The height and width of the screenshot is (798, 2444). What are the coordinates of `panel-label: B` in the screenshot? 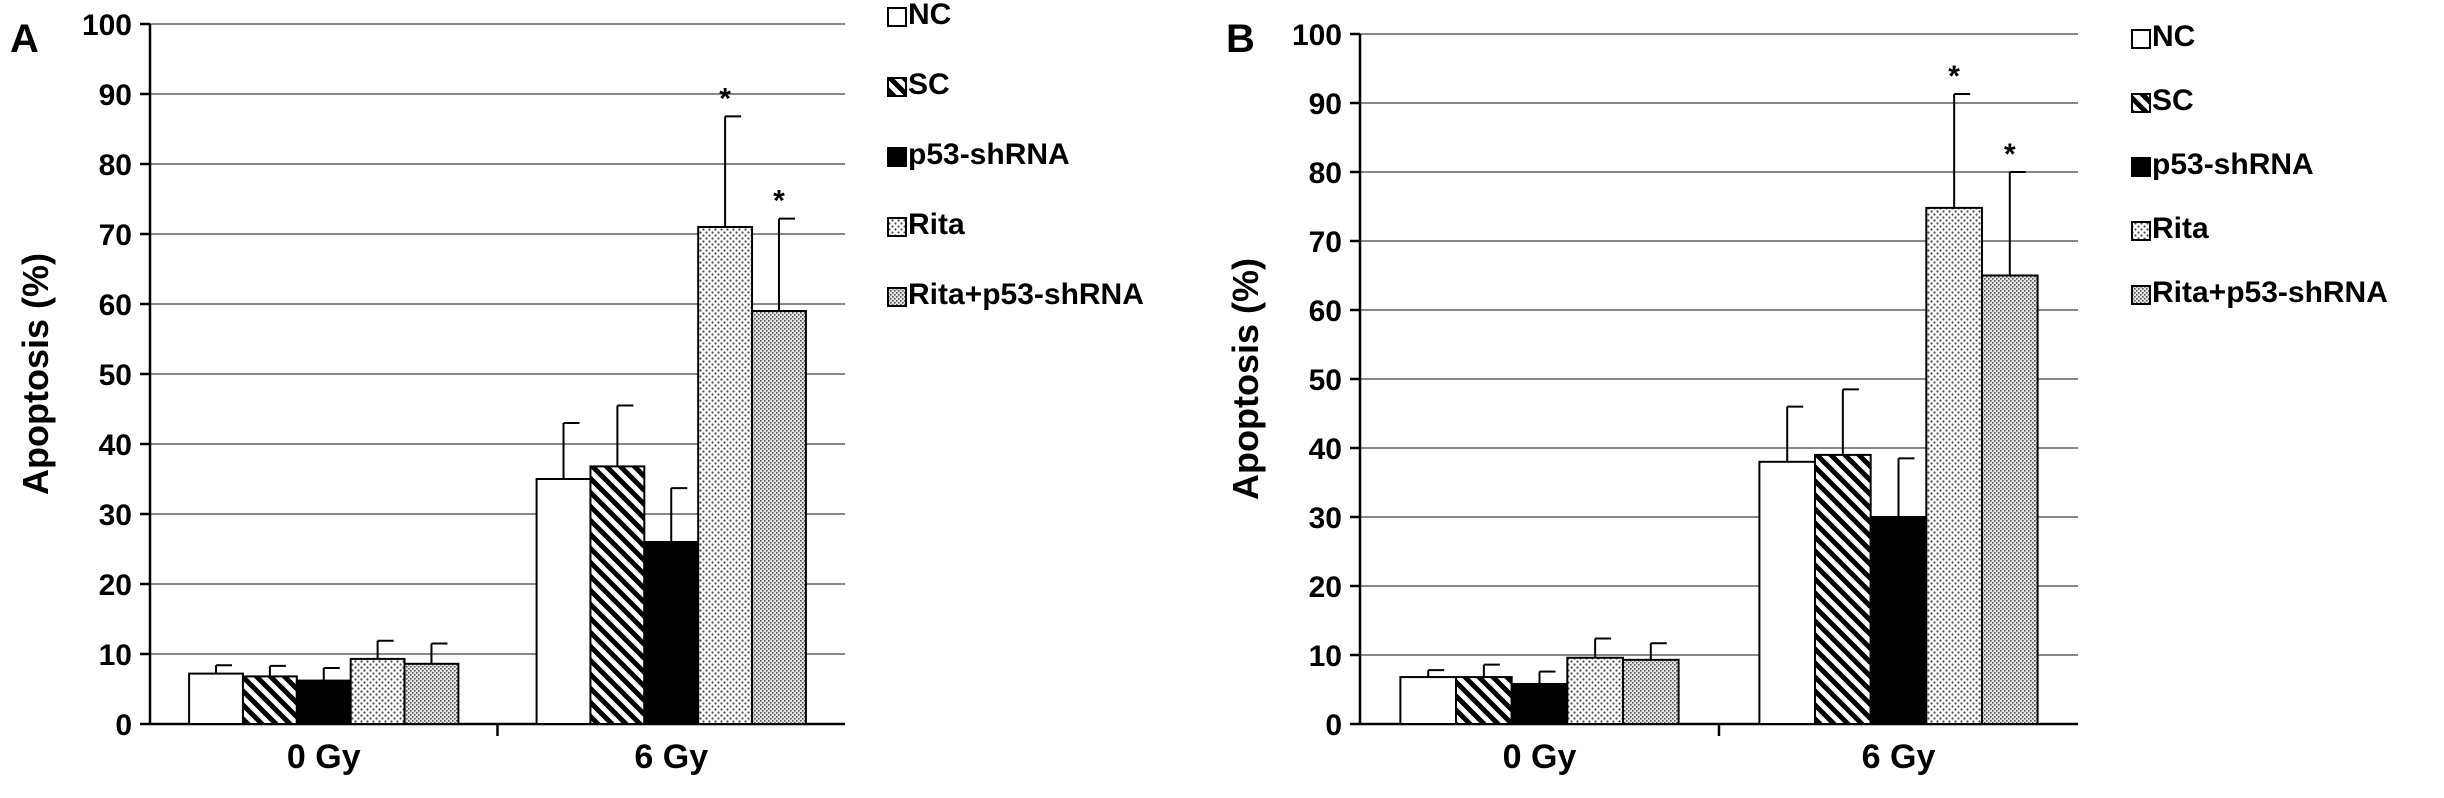 It's located at (1240, 39).